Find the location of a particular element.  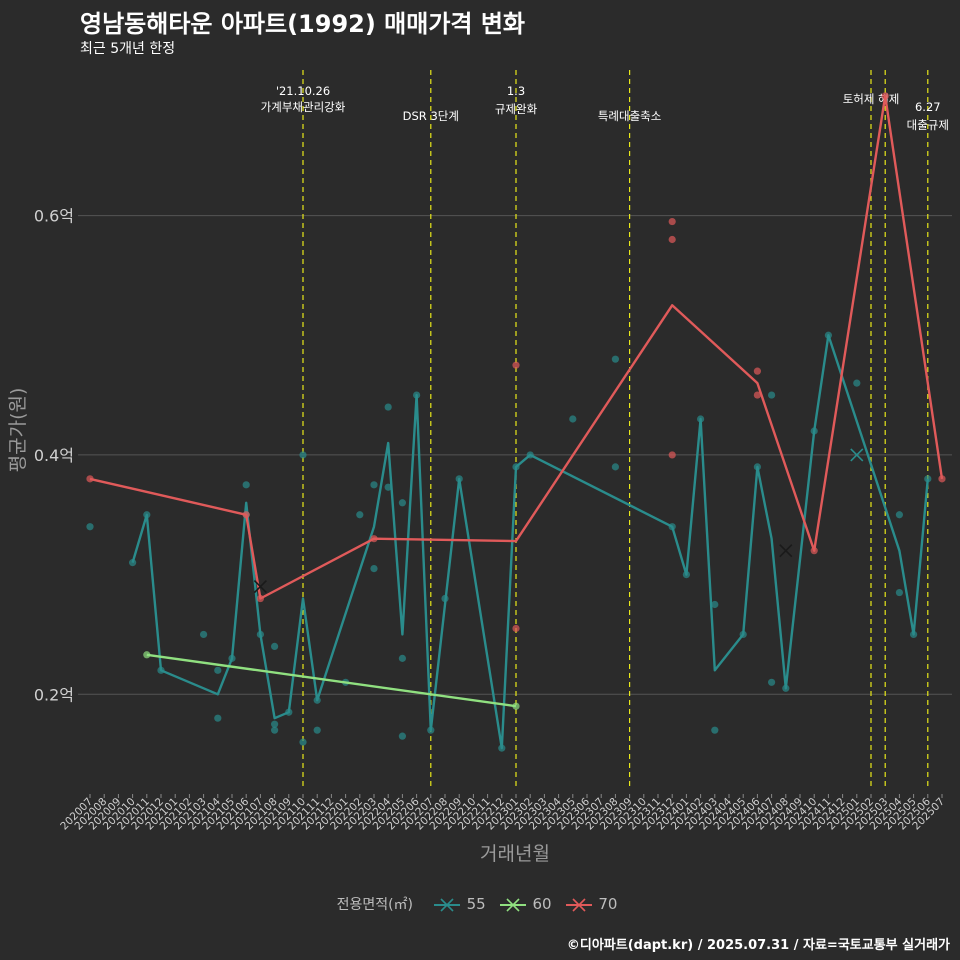

legend: 전용면적(㎡) 55 60 70 is located at coordinates (480, 904).